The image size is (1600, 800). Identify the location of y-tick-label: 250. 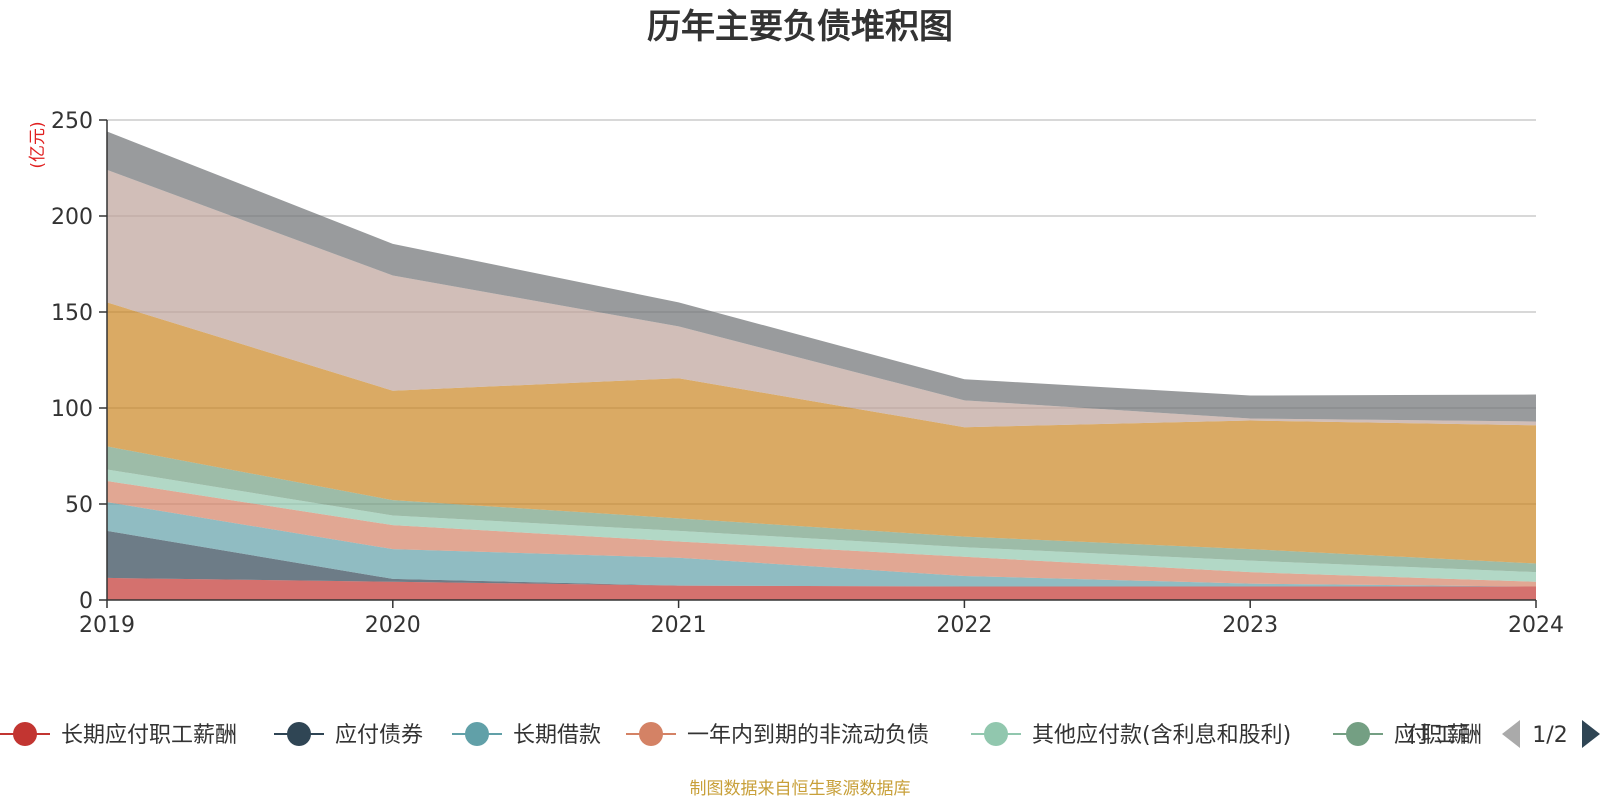
(72, 121).